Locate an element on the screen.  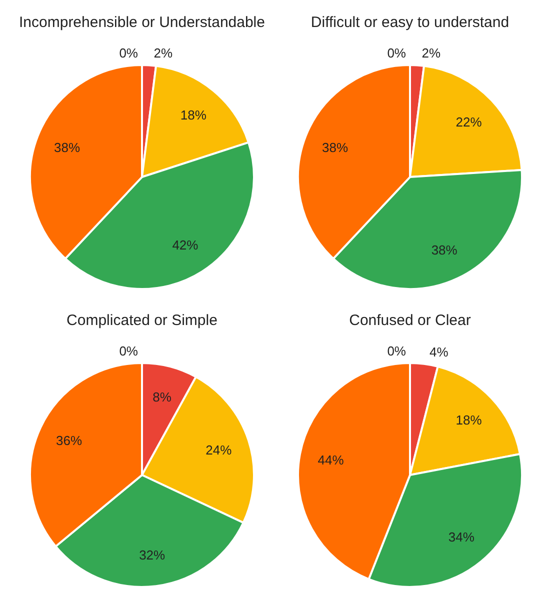
data-label: 4% is located at coordinates (439, 352).